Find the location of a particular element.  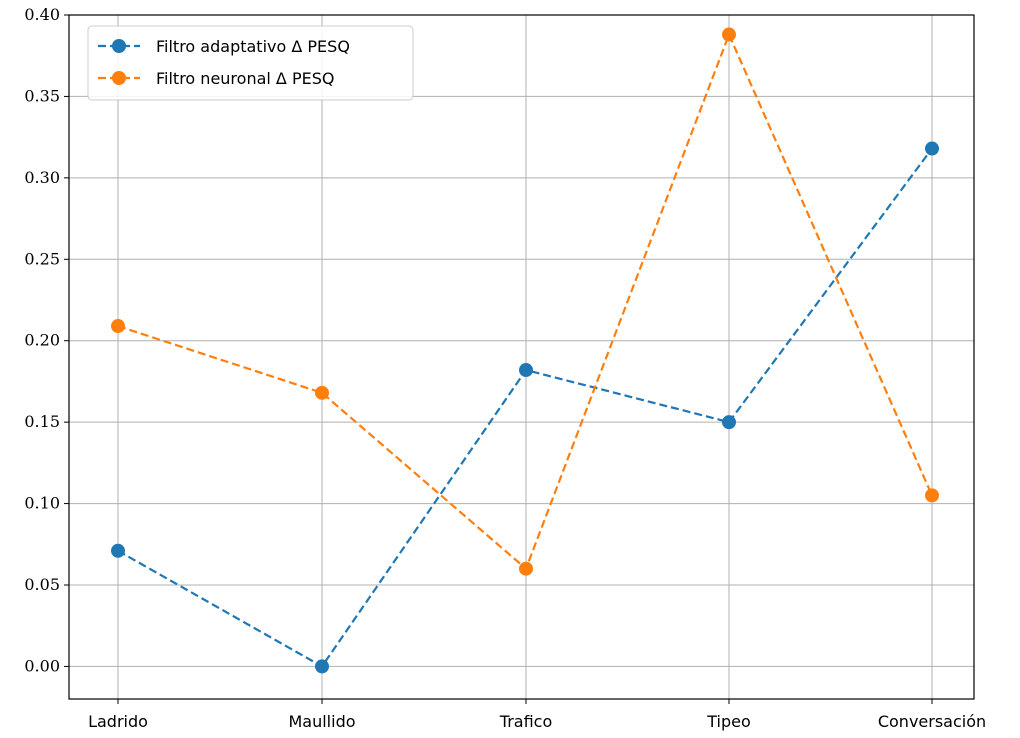

y-tick-label: 0.25 is located at coordinates (42, 258).